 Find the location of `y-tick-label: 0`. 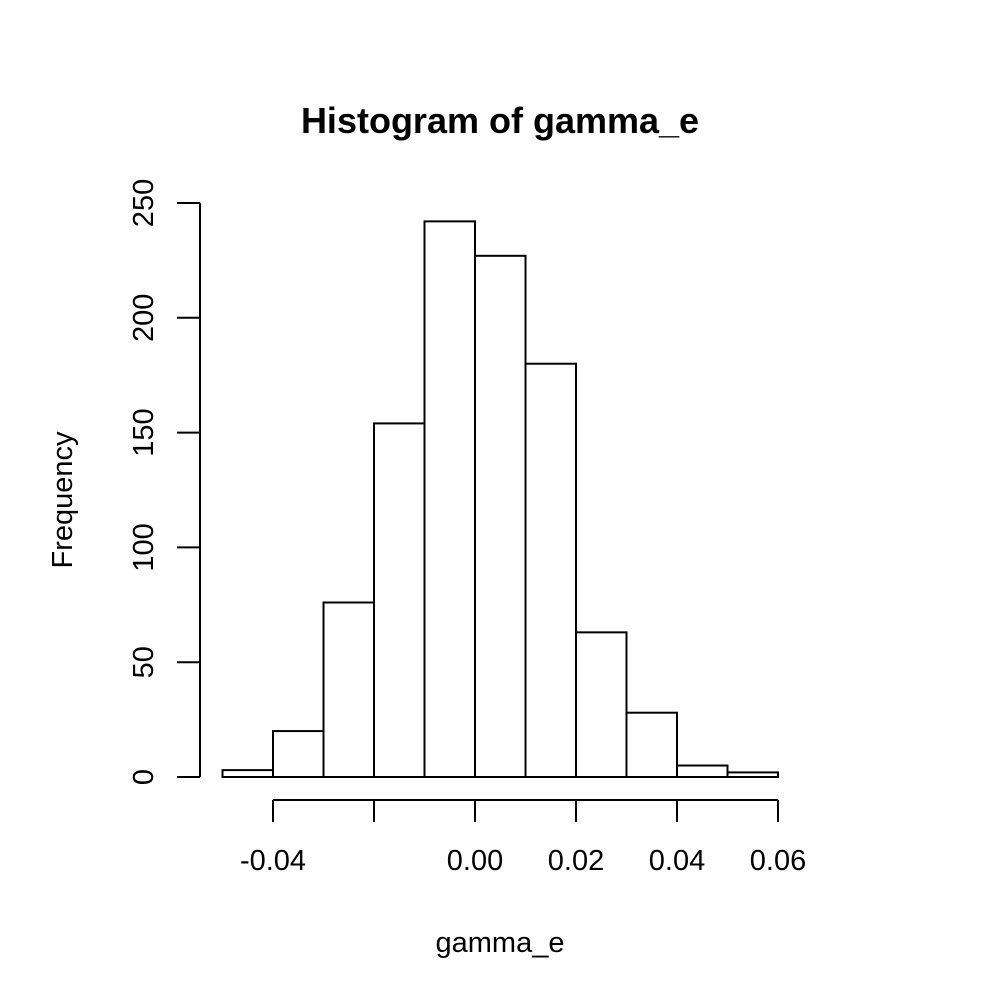

y-tick-label: 0 is located at coordinates (144, 777).